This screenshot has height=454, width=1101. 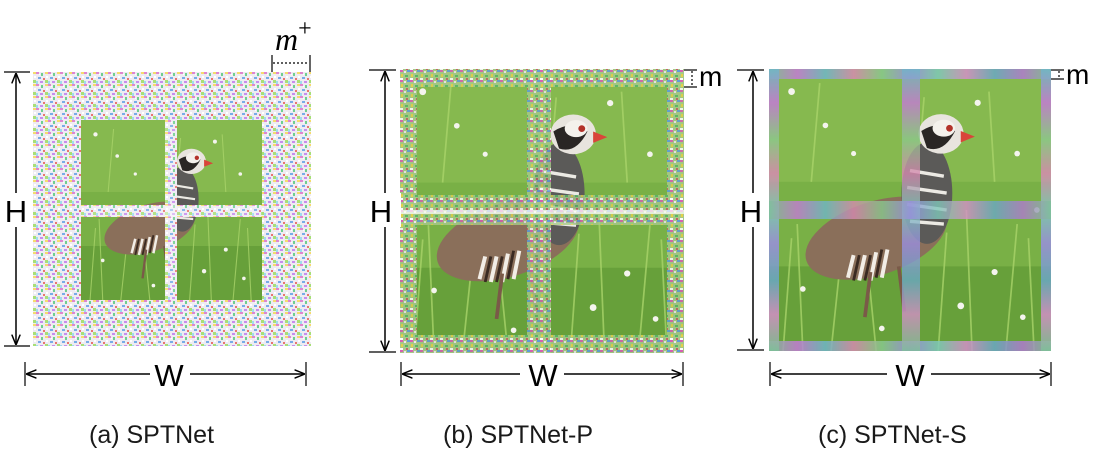 What do you see at coordinates (543, 375) in the screenshot?
I see `panel-b-width-label: W` at bounding box center [543, 375].